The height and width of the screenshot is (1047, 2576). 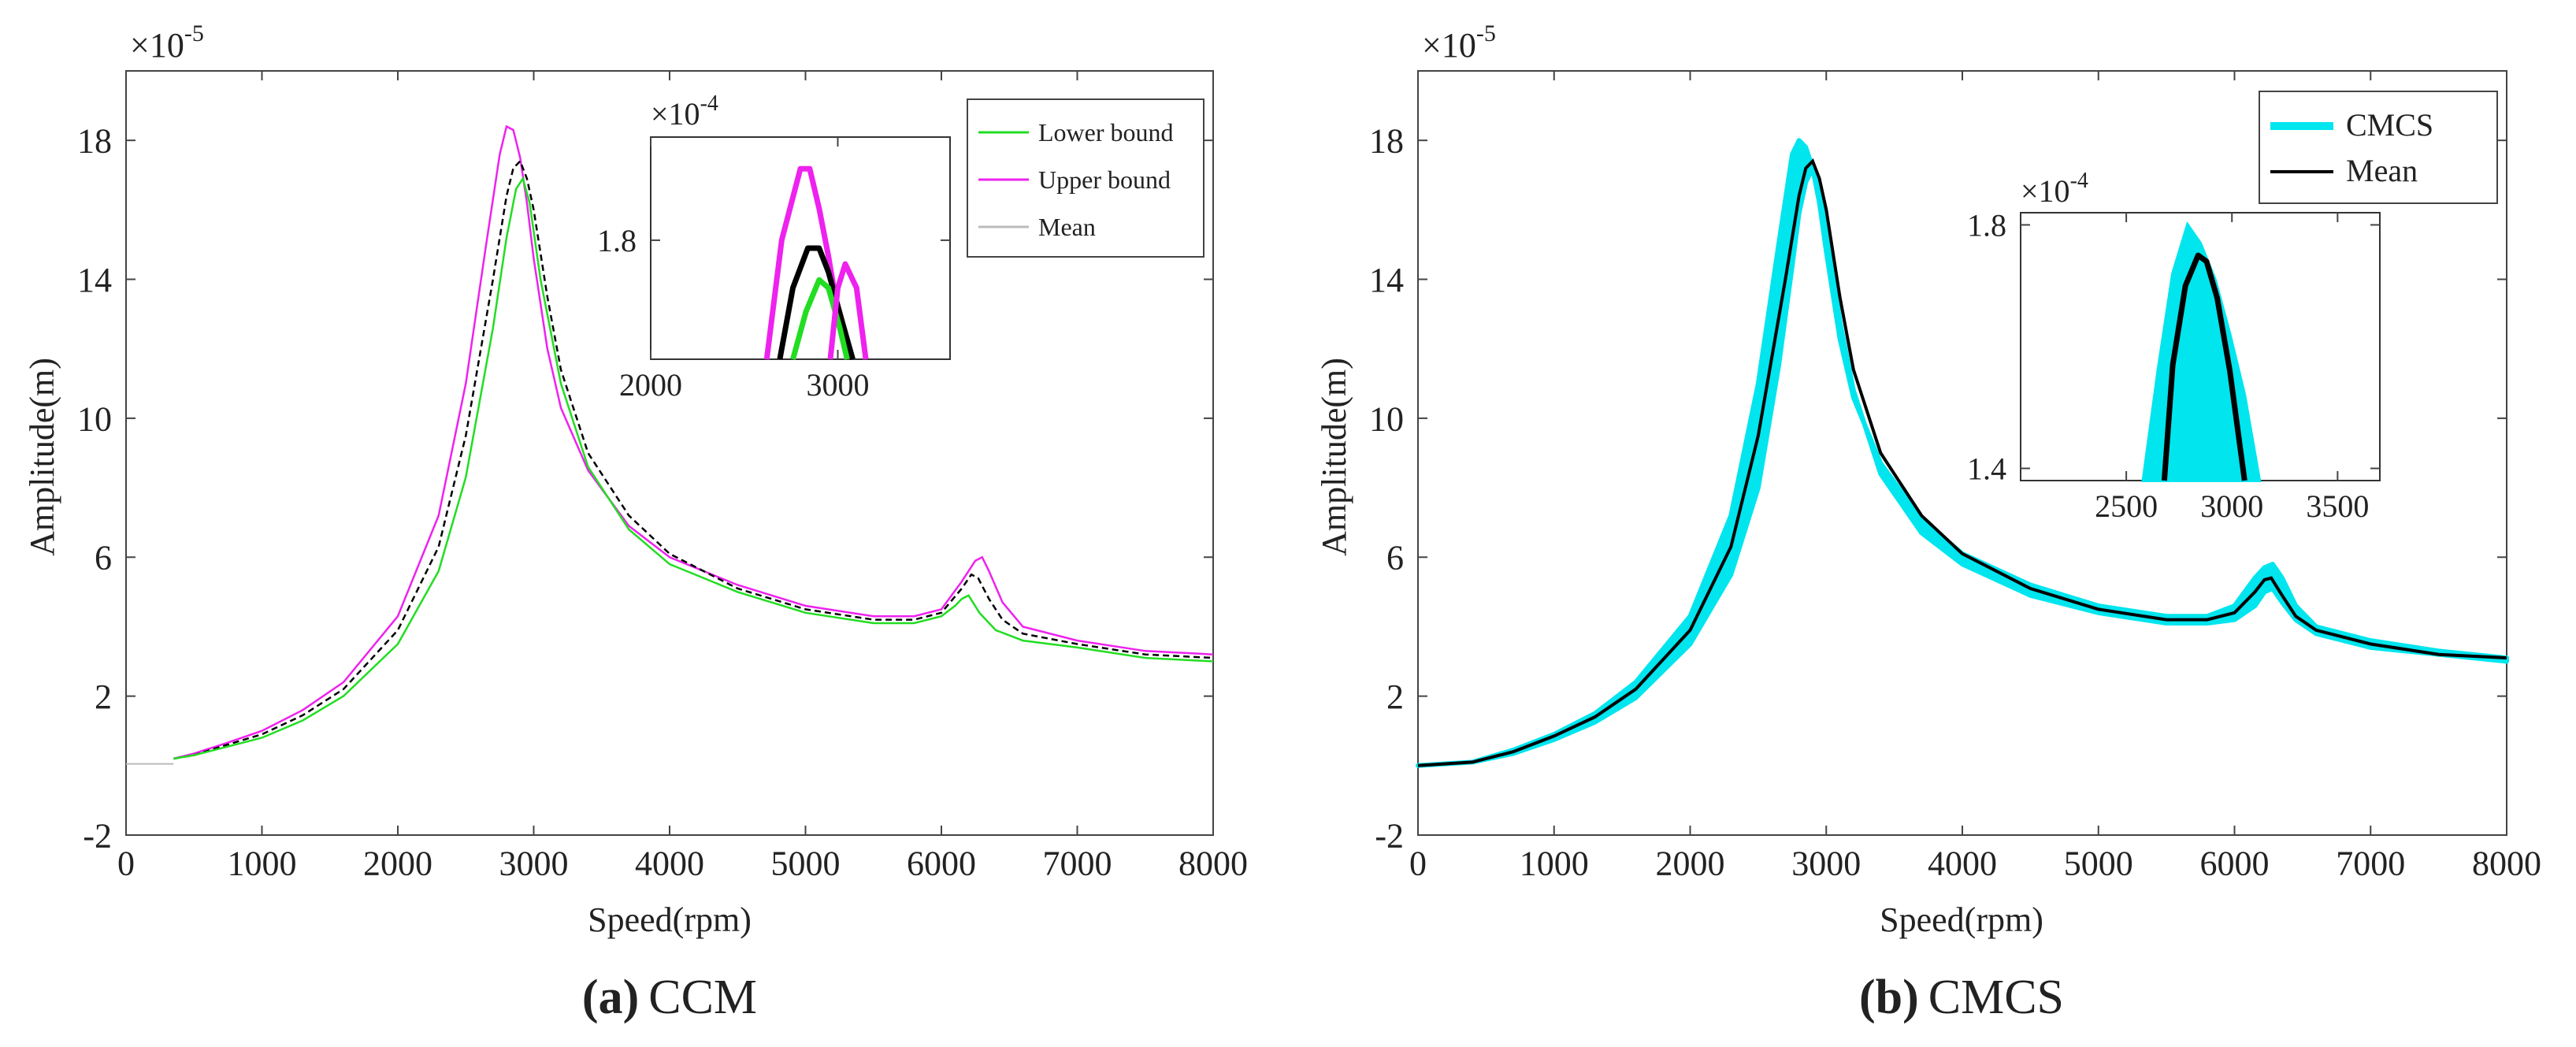 What do you see at coordinates (650, 385) in the screenshot?
I see `a-inset-x-tick-label: 2000` at bounding box center [650, 385].